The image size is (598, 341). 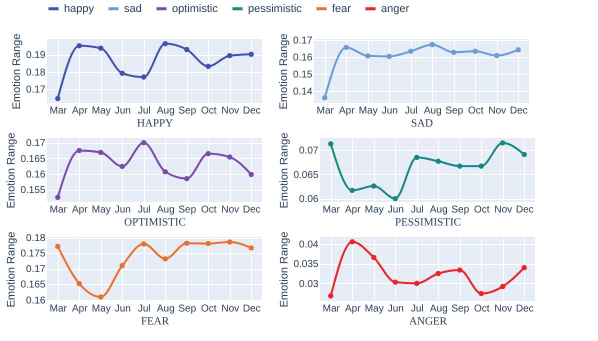 What do you see at coordinates (36, 72) in the screenshot?
I see `y-tick-label: 0.18` at bounding box center [36, 72].